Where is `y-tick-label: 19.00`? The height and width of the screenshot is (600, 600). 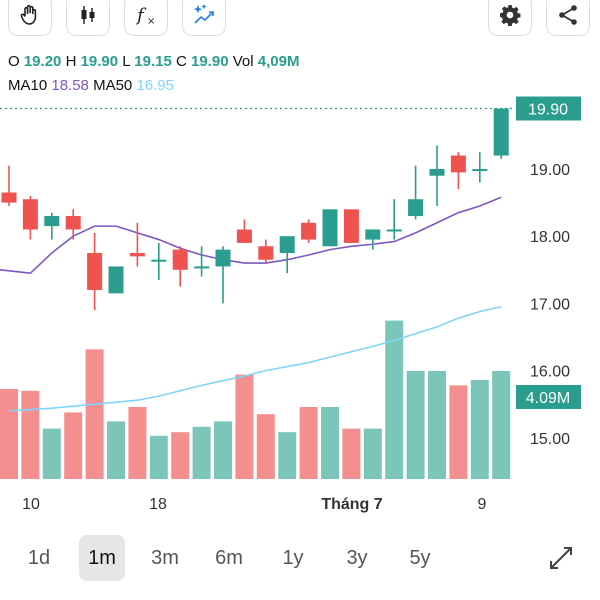
y-tick-label: 19.00 is located at coordinates (550, 170).